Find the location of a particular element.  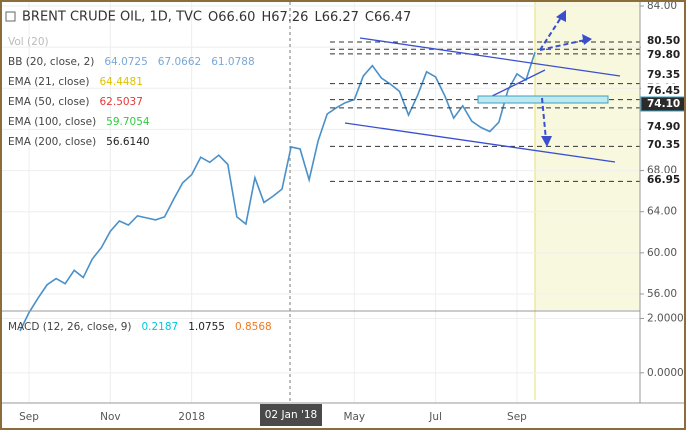

level-label: 79.80 is located at coordinates (663, 55).